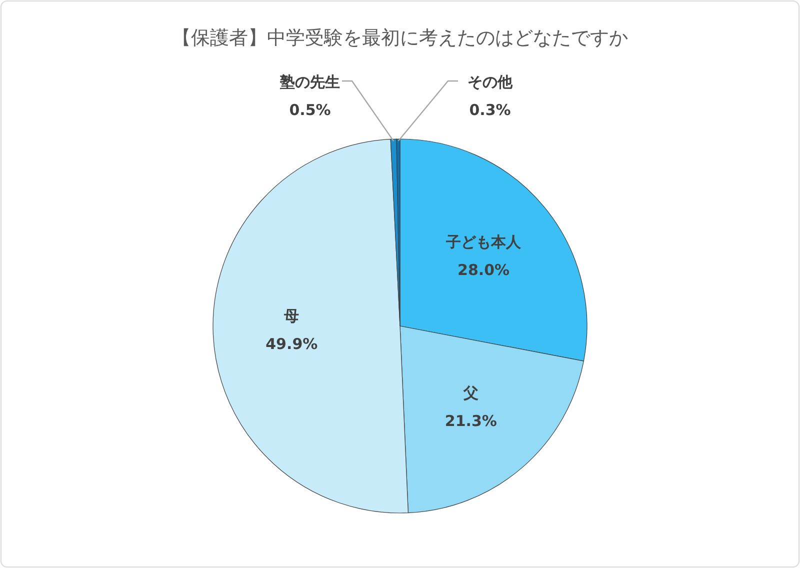  Describe the element at coordinates (470, 421) in the screenshot. I see `data-label: 21.3%` at that location.